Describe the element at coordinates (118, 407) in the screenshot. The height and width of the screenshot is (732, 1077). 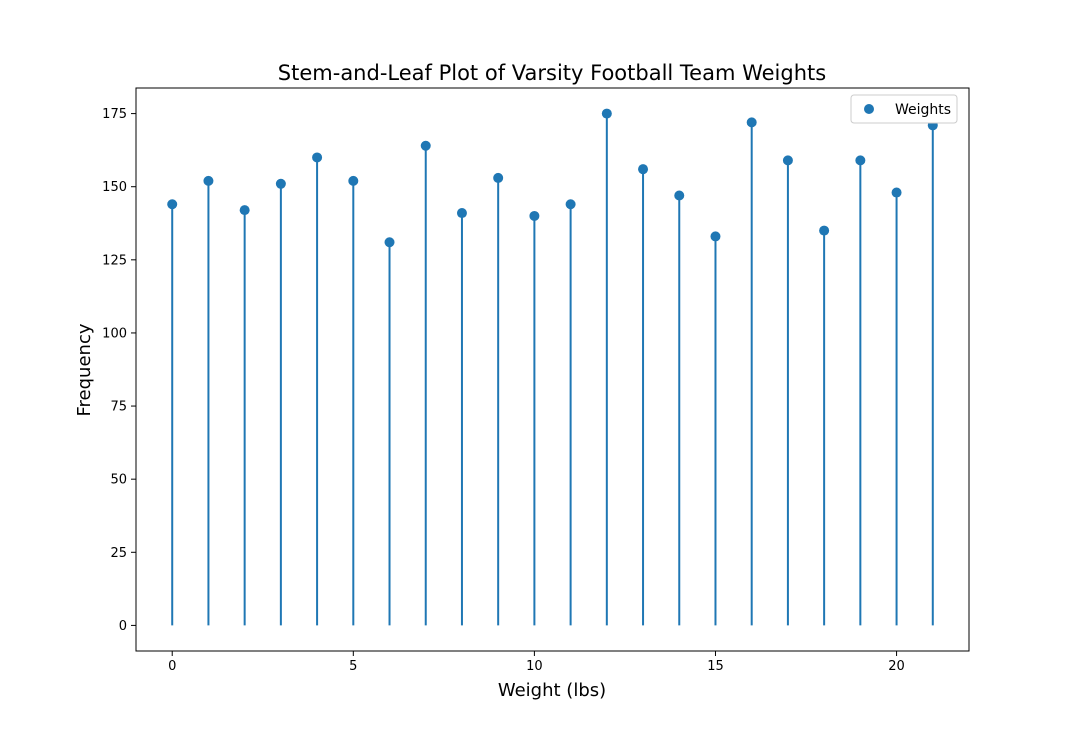
I see `y-tick-label: 75` at that location.